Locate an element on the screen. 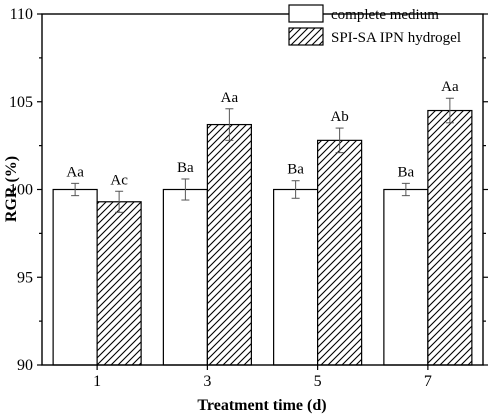 The height and width of the screenshot is (416, 498). legend-label-complete-medium: complete medium is located at coordinates (385, 15).